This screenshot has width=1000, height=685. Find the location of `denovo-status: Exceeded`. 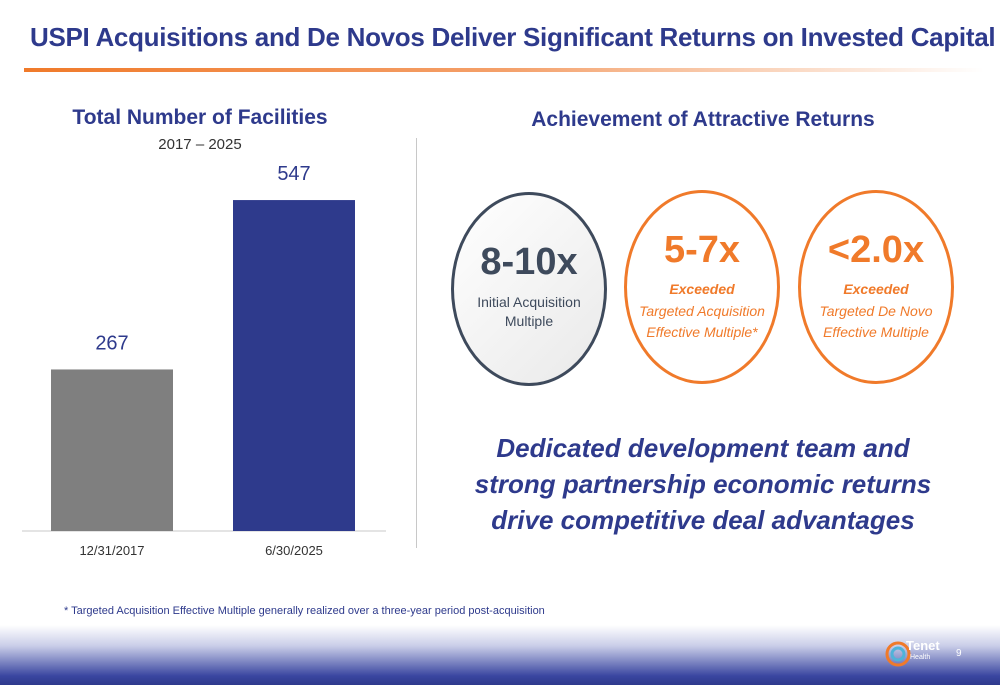

denovo-status: Exceeded is located at coordinates (876, 289).